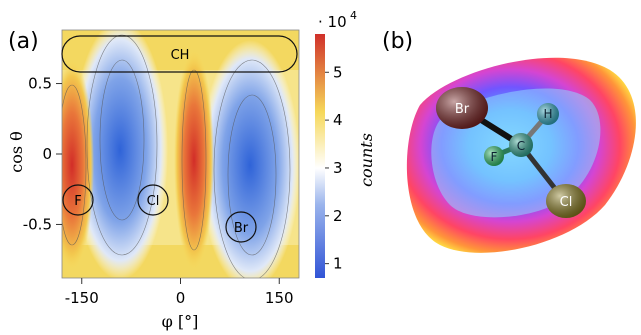 This screenshot has height=335, width=641. Describe the element at coordinates (181, 298) in the screenshot. I see `x-tick-label: 0` at that location.